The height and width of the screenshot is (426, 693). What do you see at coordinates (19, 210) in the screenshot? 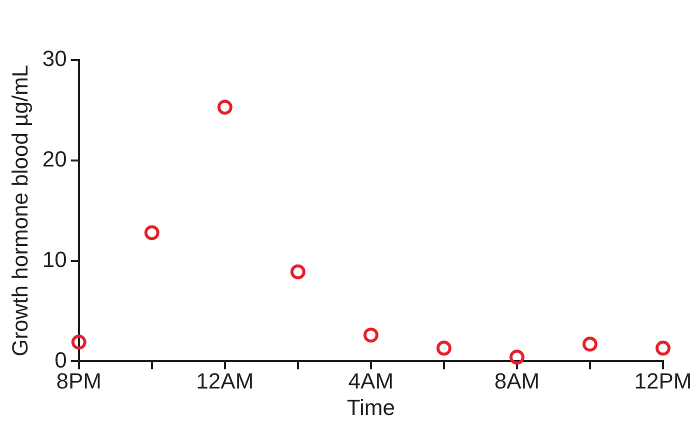
I see `y-axis-title: Growth hormone blood µg/mL` at bounding box center [19, 210].